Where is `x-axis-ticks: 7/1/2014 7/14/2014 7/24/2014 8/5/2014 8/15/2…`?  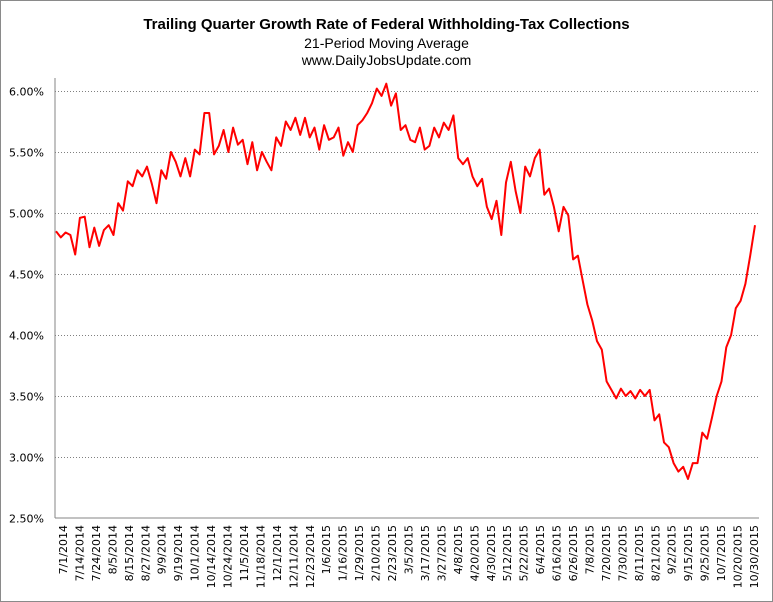 x-axis-ticks: 7/1/2014 7/14/2014 7/24/2014 8/5/2014 8/15/2… is located at coordinates (409, 556).